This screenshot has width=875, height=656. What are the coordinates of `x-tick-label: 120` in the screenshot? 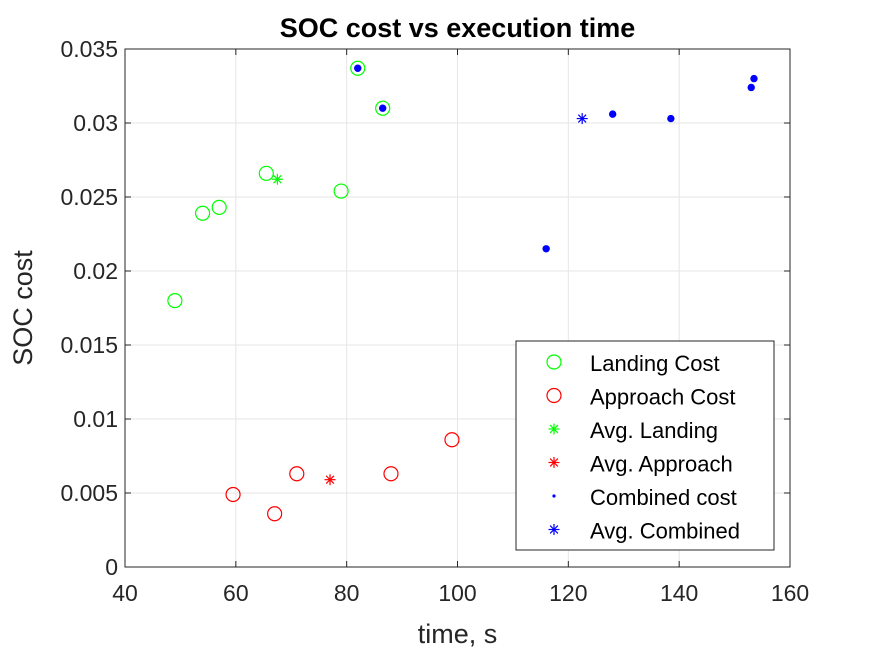 It's located at (568, 593).